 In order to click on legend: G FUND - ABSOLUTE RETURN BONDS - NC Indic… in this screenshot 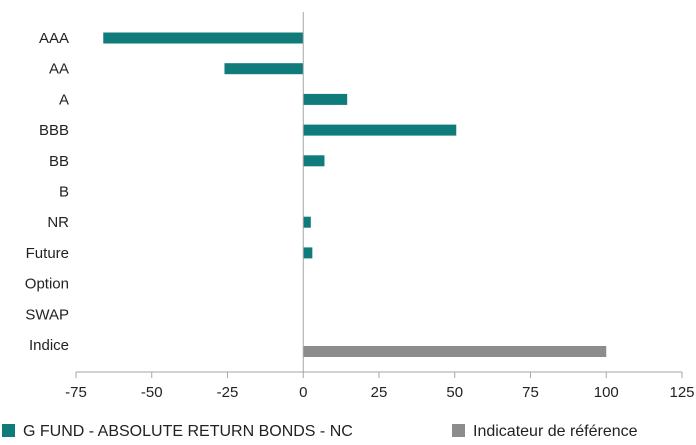, I will do `click(320, 431)`.